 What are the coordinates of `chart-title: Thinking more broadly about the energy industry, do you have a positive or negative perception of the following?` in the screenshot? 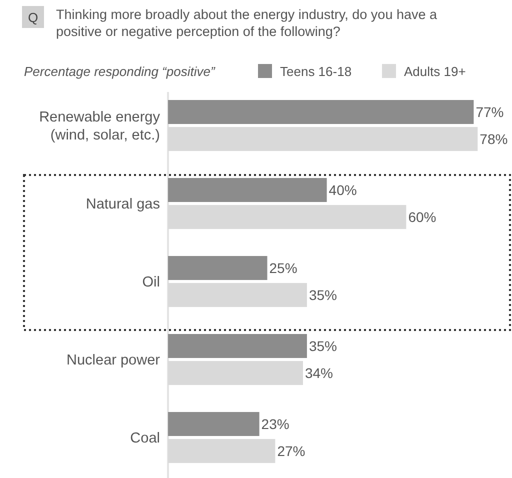 It's located at (247, 23).